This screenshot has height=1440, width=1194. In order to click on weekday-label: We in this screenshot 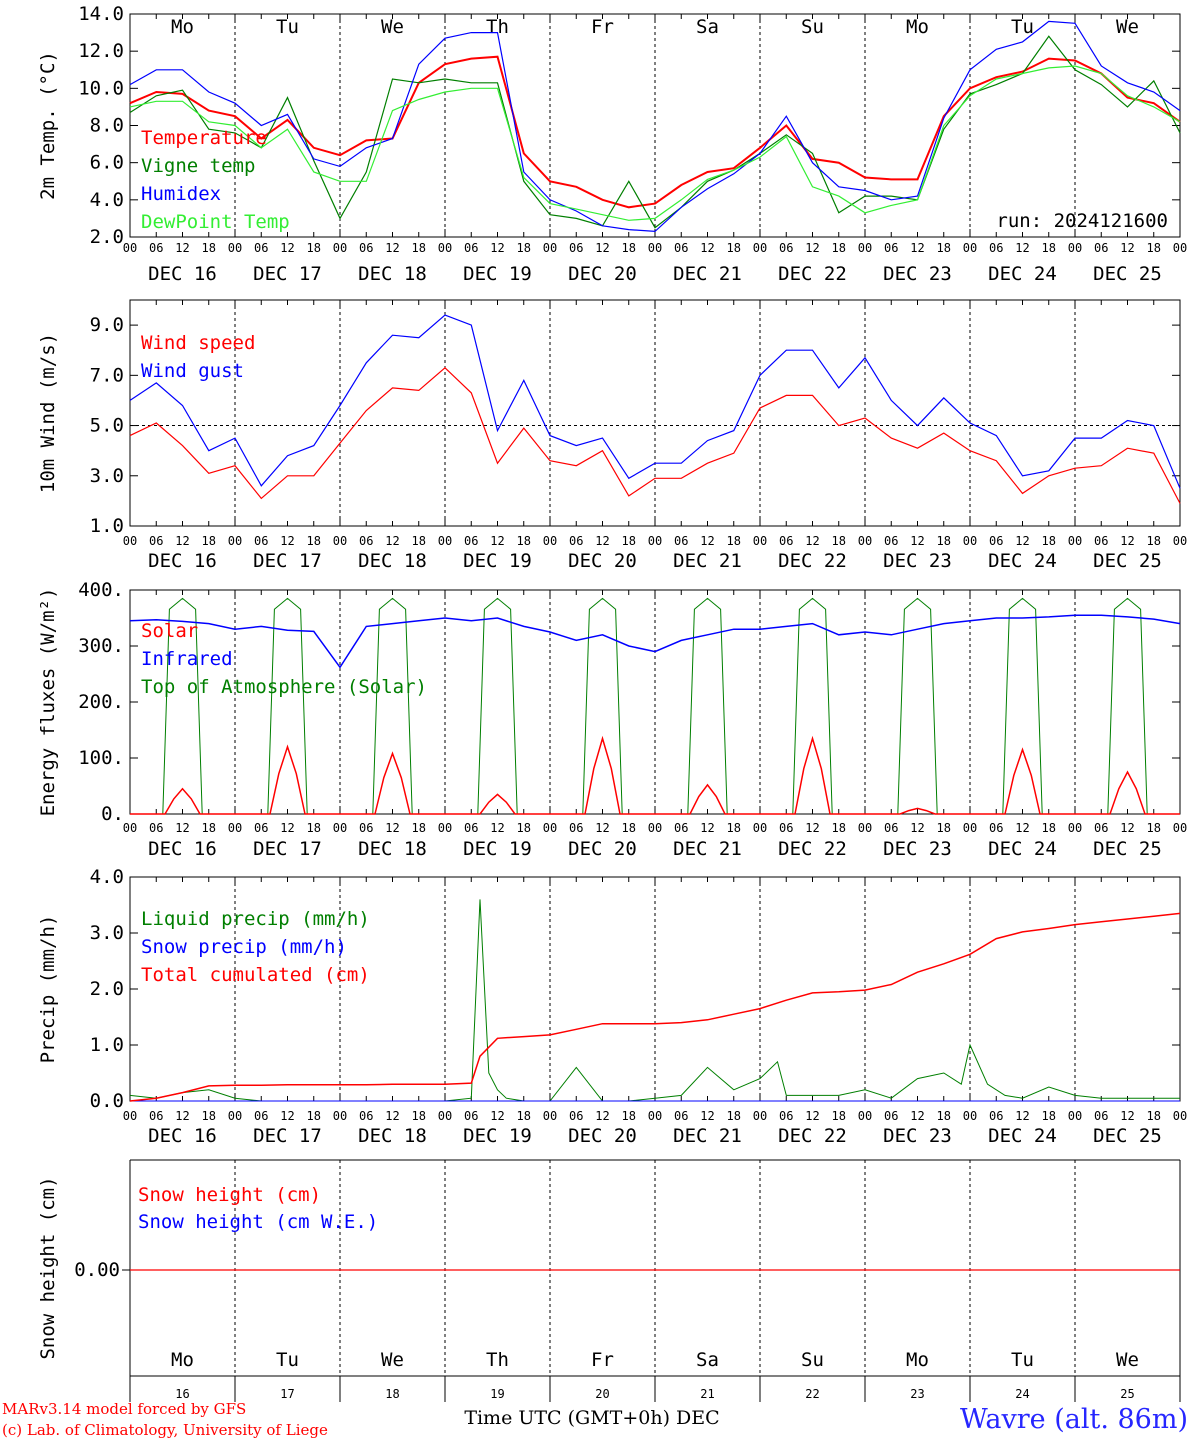, I will do `click(392, 27)`.